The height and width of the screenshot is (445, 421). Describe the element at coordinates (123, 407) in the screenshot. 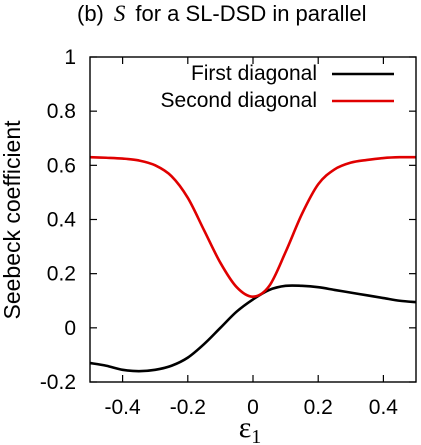

I see `x-tick-label: -0.4` at that location.